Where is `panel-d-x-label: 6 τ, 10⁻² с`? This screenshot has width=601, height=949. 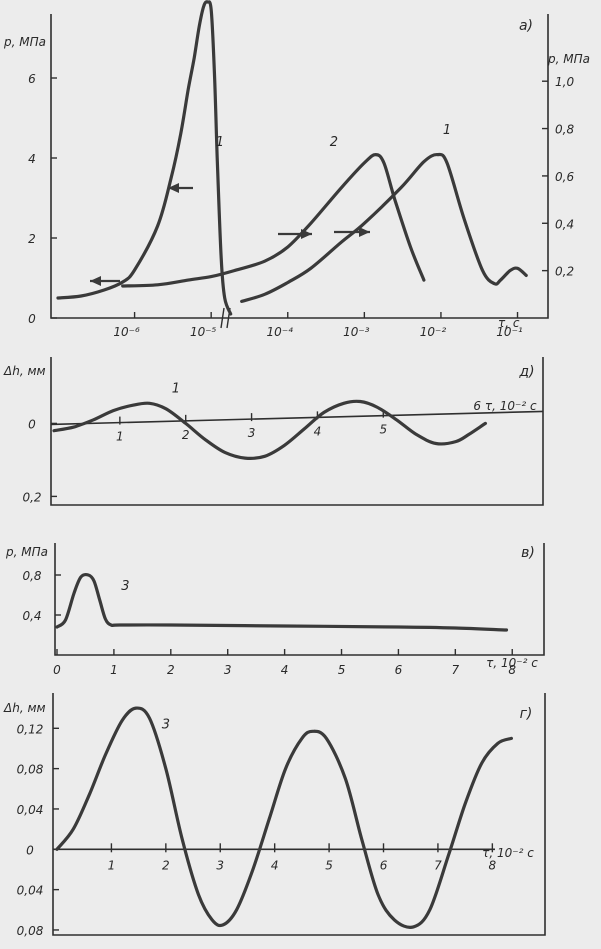 panel-d-x-label: 6 τ, 10⁻² с is located at coordinates (505, 406).